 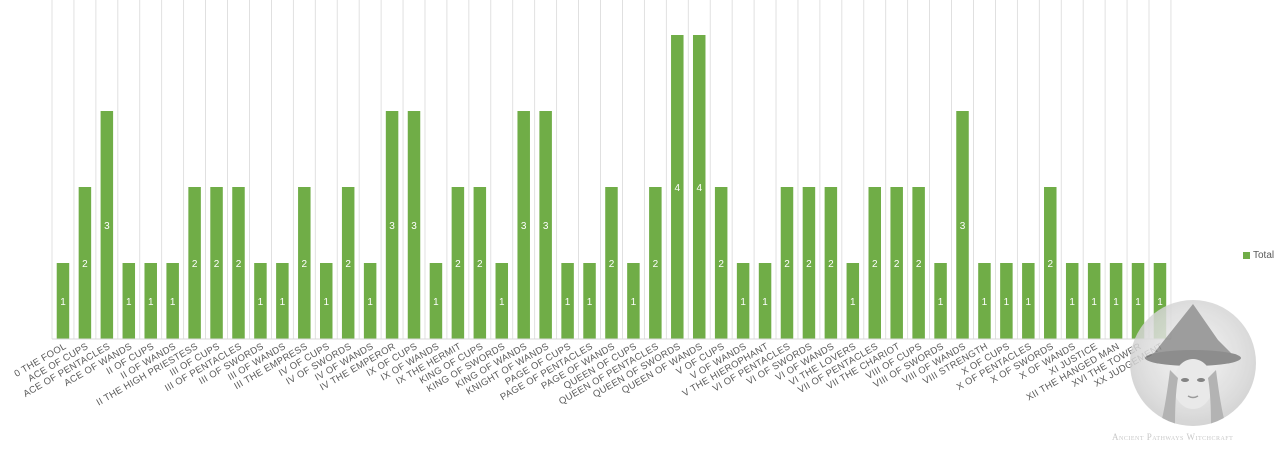 What do you see at coordinates (1193, 363) in the screenshot?
I see `watermark-logo` at bounding box center [1193, 363].